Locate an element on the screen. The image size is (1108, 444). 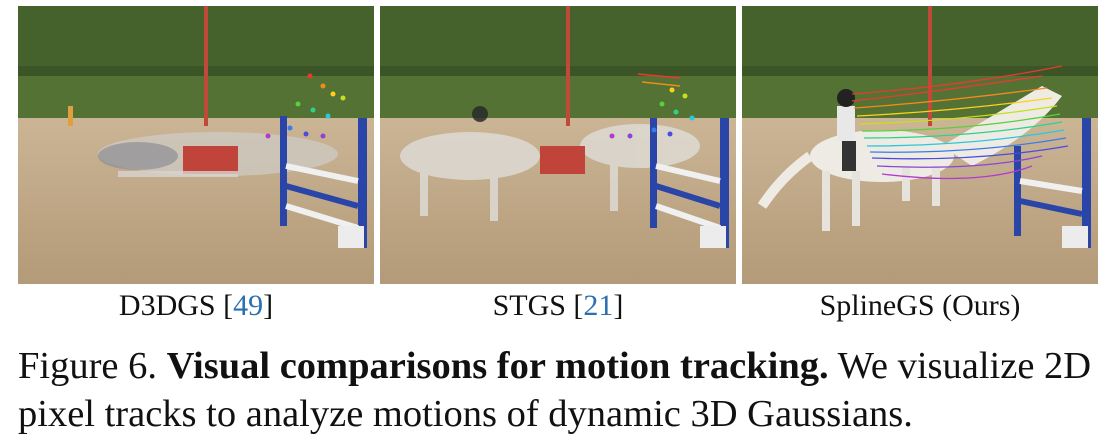
caption-title: Visual comparisons for motion tracking. is located at coordinates (497, 366).